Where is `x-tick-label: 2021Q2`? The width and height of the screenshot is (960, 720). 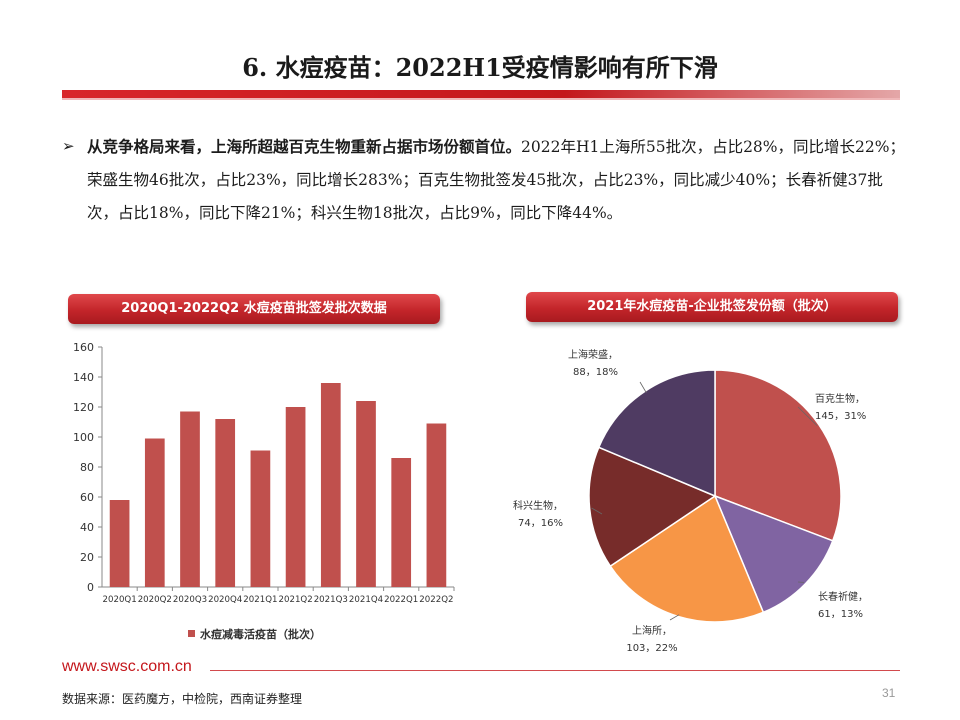 x-tick-label: 2021Q2 is located at coordinates (296, 600).